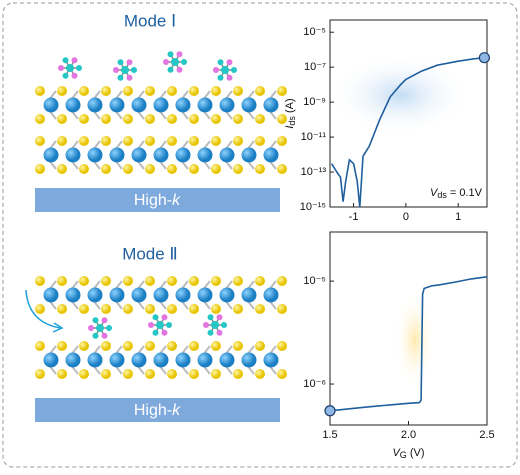  What do you see at coordinates (157, 200) in the screenshot?
I see `substrate` at bounding box center [157, 200].